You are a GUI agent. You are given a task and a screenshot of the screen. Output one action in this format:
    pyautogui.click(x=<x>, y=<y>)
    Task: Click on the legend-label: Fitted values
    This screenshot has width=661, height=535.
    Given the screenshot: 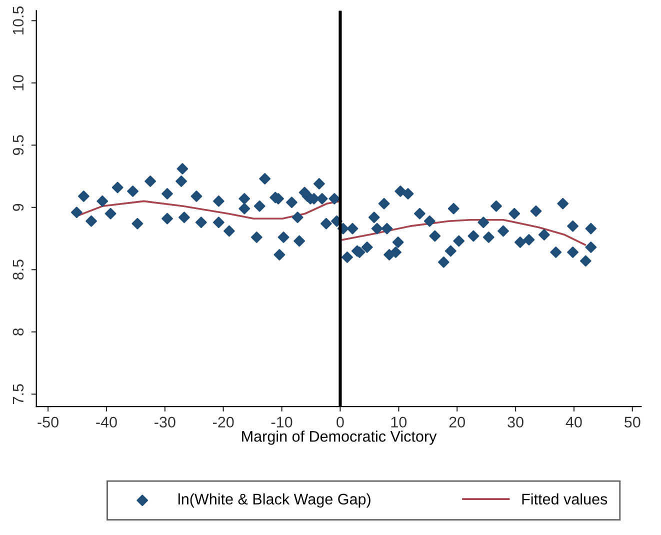 What is the action you would take?
    pyautogui.click(x=565, y=499)
    